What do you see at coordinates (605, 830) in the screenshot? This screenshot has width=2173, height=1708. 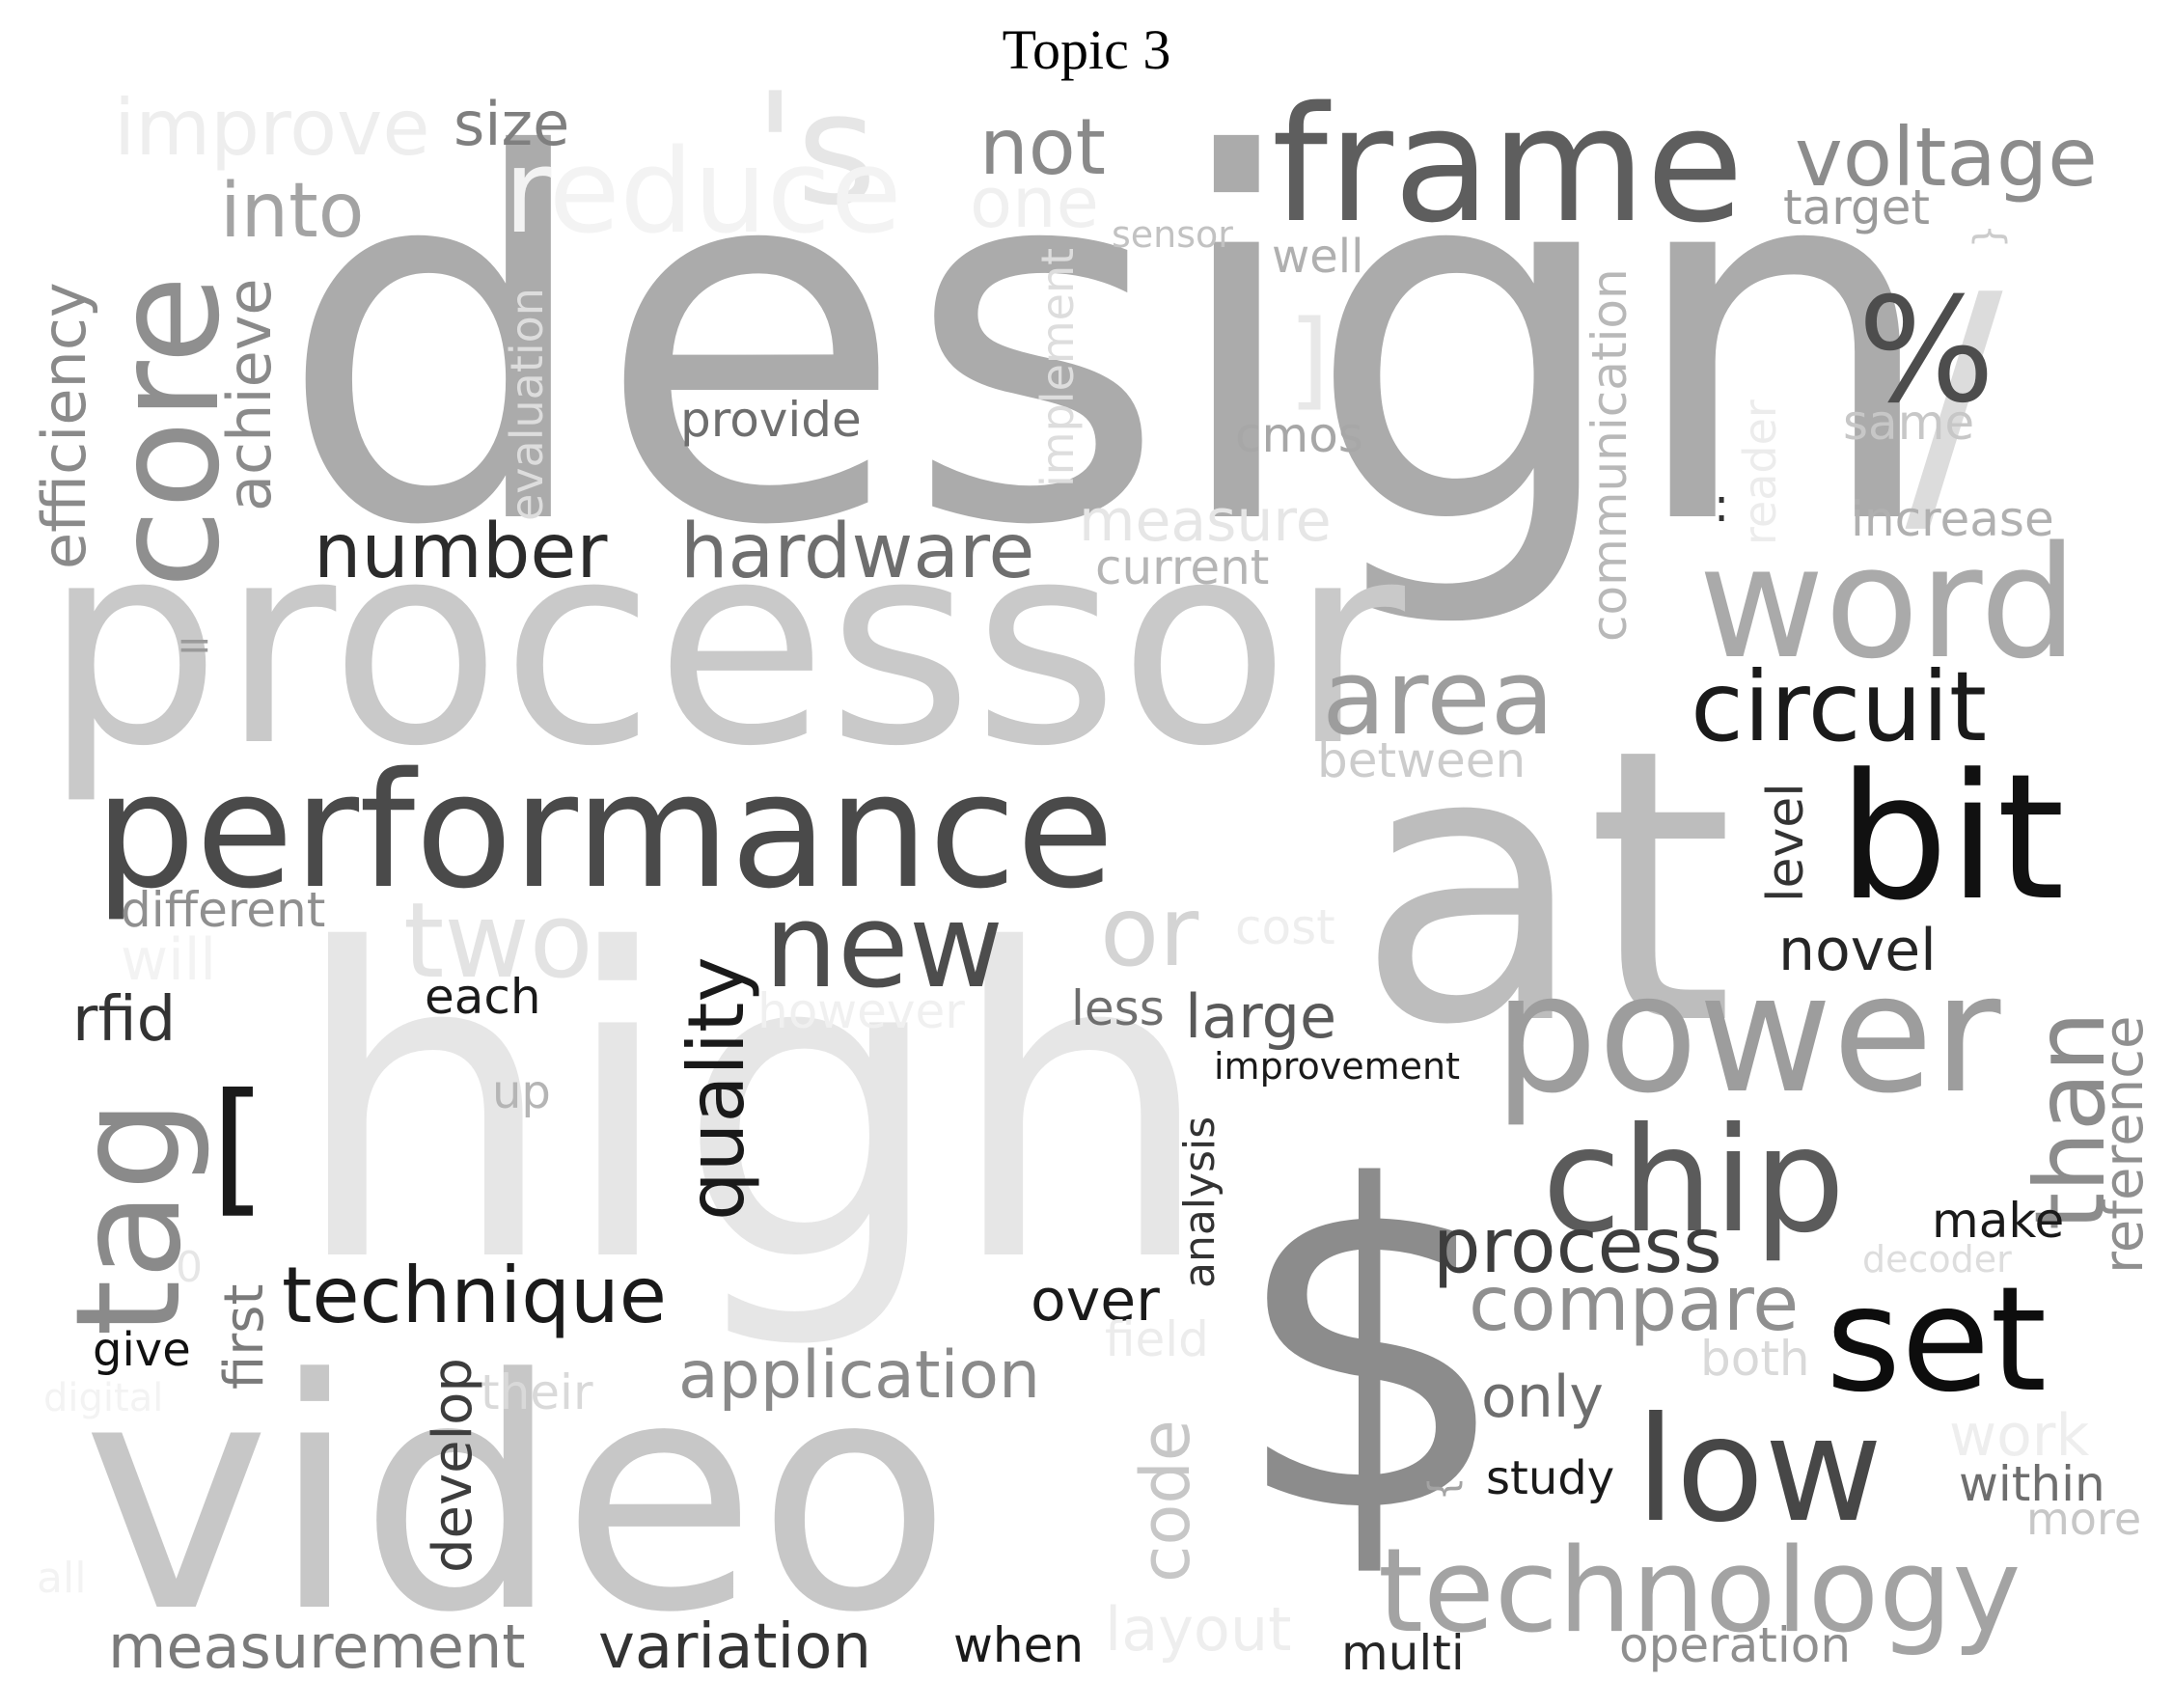 I see `word-performance: performance` at bounding box center [605, 830].